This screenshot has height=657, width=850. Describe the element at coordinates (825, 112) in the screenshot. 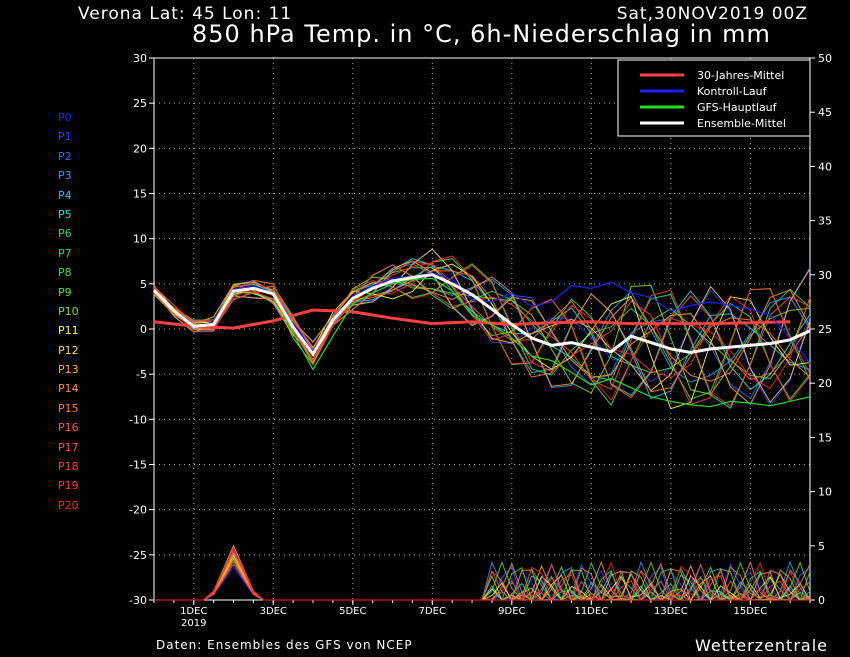

I see `y-tick-label-right: 45` at that location.